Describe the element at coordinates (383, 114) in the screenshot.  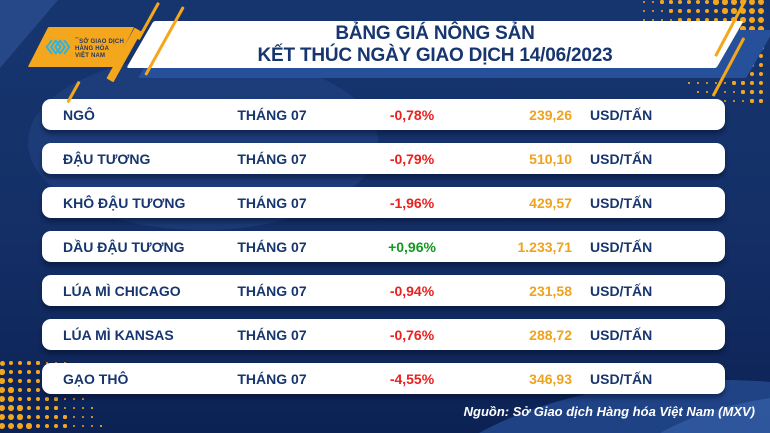
I see `table-row: NGÔ THÁNG 07 -0,78% 239,26 USD/TẤN` at that location.